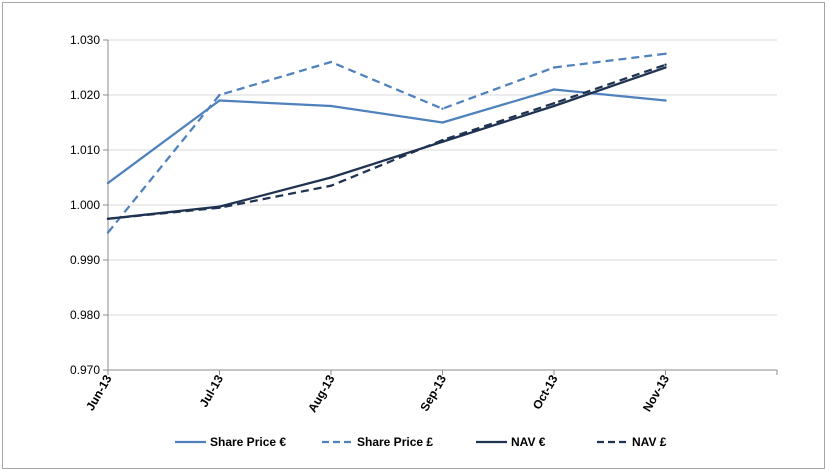 The image size is (829, 473). Describe the element at coordinates (395, 442) in the screenshot. I see `legend-label: Share Price £` at that location.